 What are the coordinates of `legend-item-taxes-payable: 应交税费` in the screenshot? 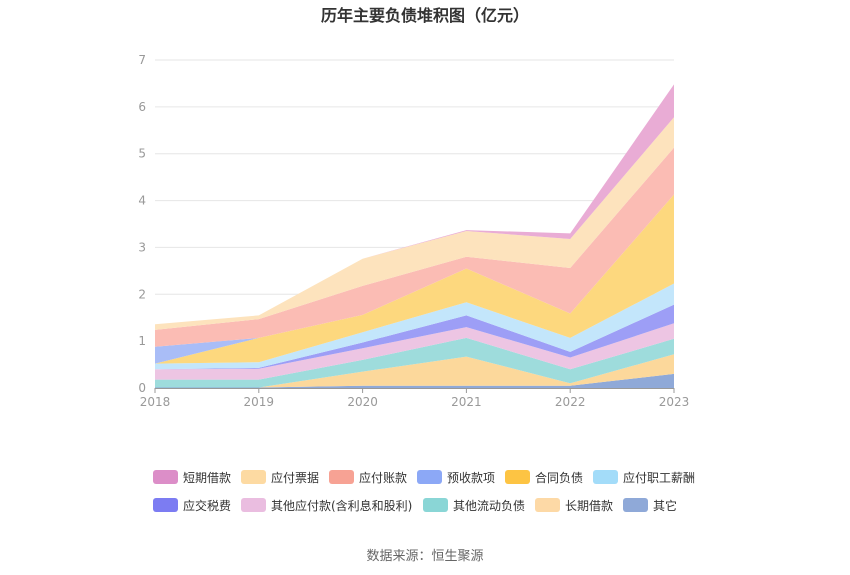 It's located at (192, 505).